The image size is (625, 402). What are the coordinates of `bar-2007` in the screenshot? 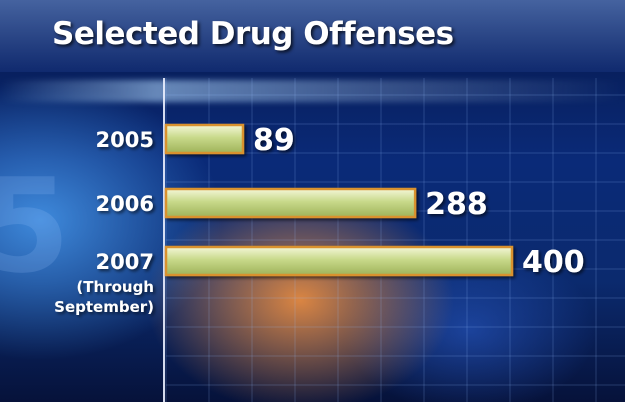 It's located at (339, 261).